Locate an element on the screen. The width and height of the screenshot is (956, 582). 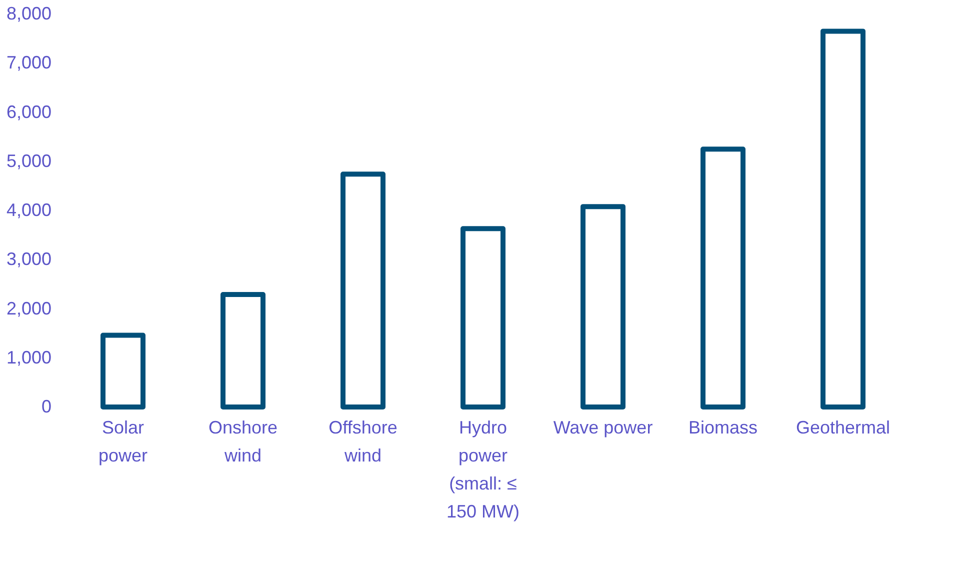
x-tick-label: Offshore wind is located at coordinates (363, 442).